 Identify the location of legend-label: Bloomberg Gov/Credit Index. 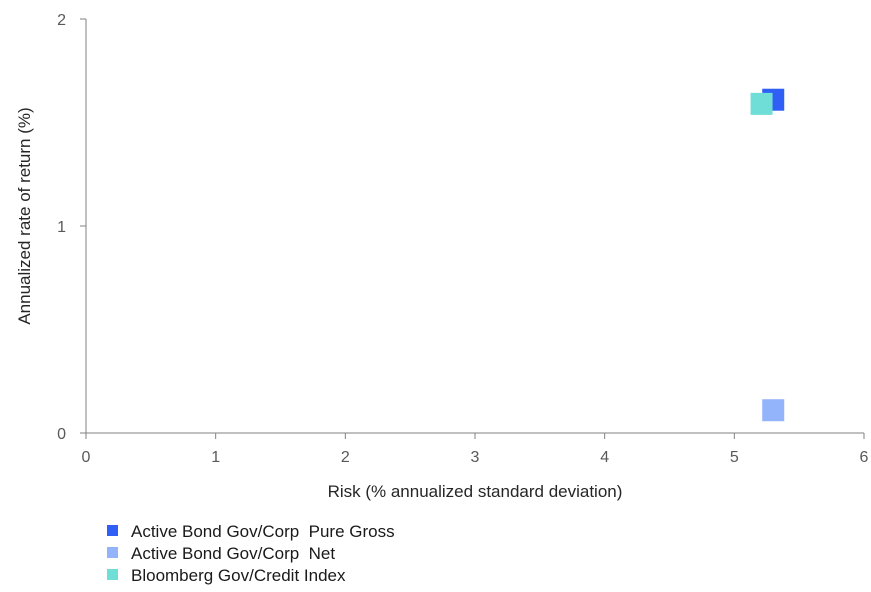
(238, 575).